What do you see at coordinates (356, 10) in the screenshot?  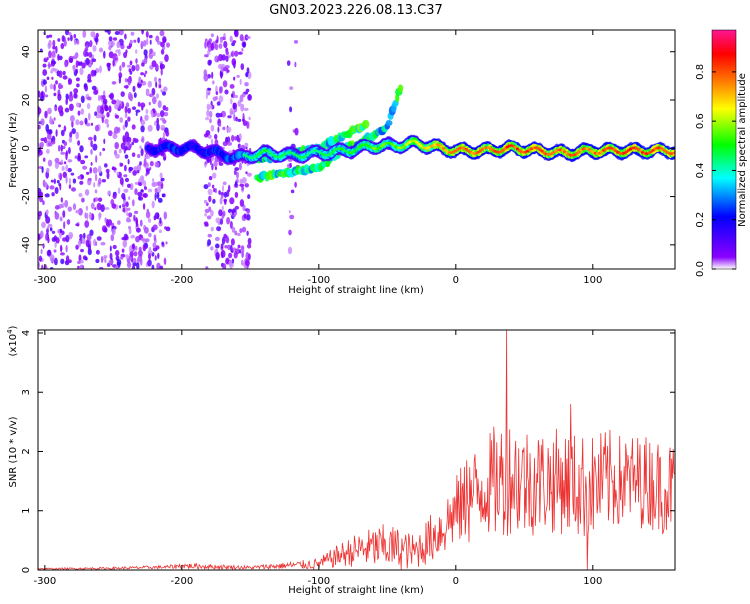 I see `chart-title: GN03.2023.226.08.13.C37` at bounding box center [356, 10].